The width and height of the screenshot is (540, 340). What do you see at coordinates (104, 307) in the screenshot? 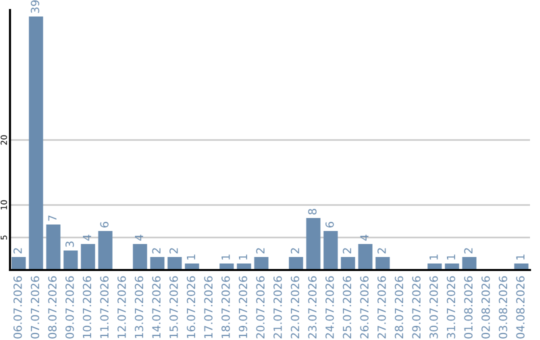
I see `x-tick-label: 11.07.2026` at bounding box center [104, 307].